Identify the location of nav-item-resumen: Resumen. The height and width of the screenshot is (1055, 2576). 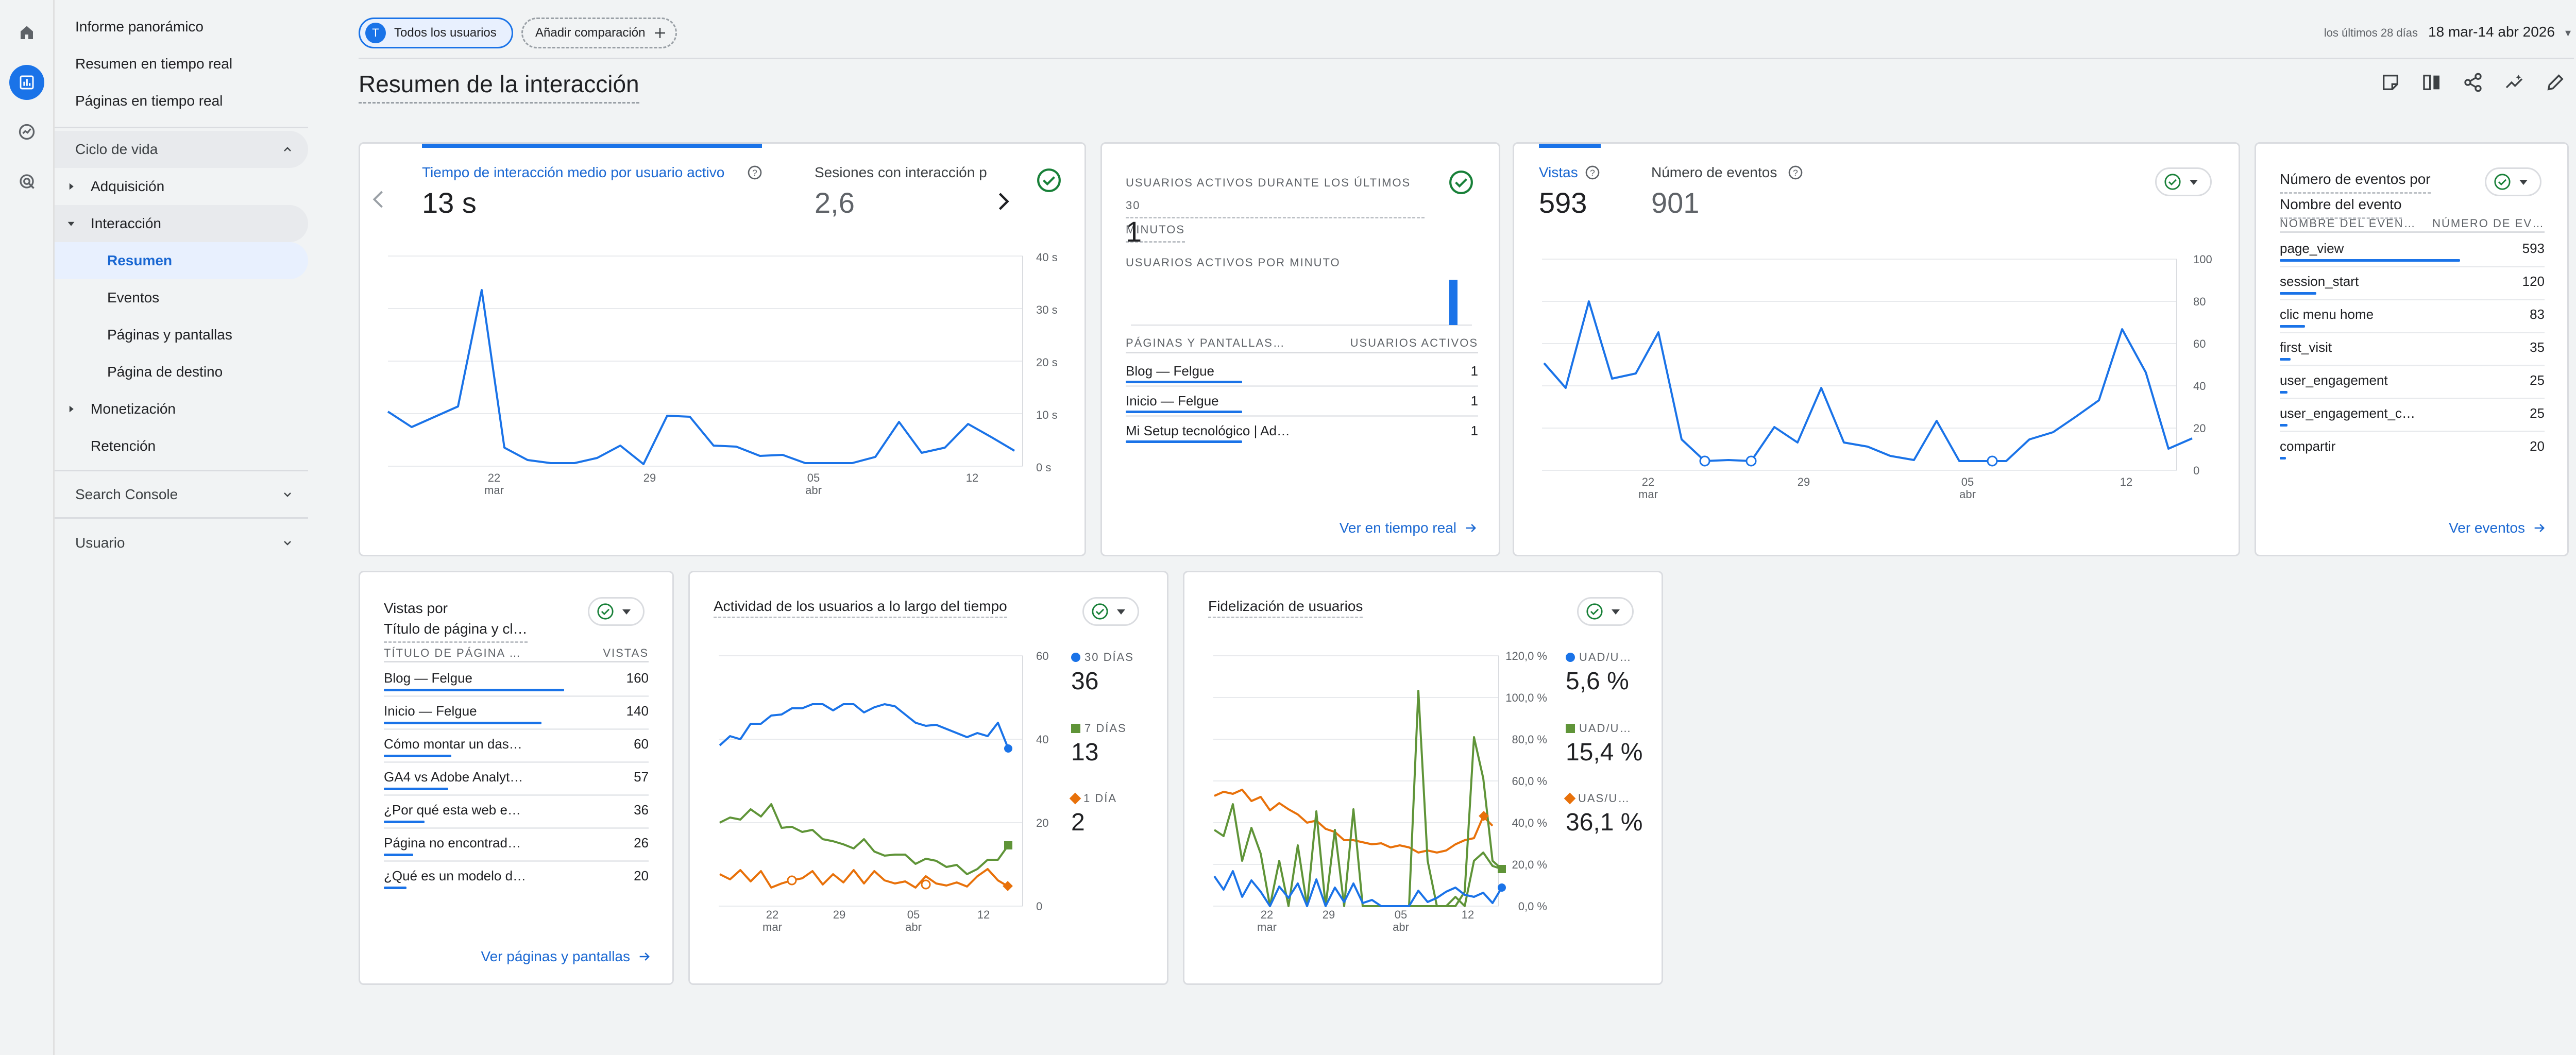
(181, 260).